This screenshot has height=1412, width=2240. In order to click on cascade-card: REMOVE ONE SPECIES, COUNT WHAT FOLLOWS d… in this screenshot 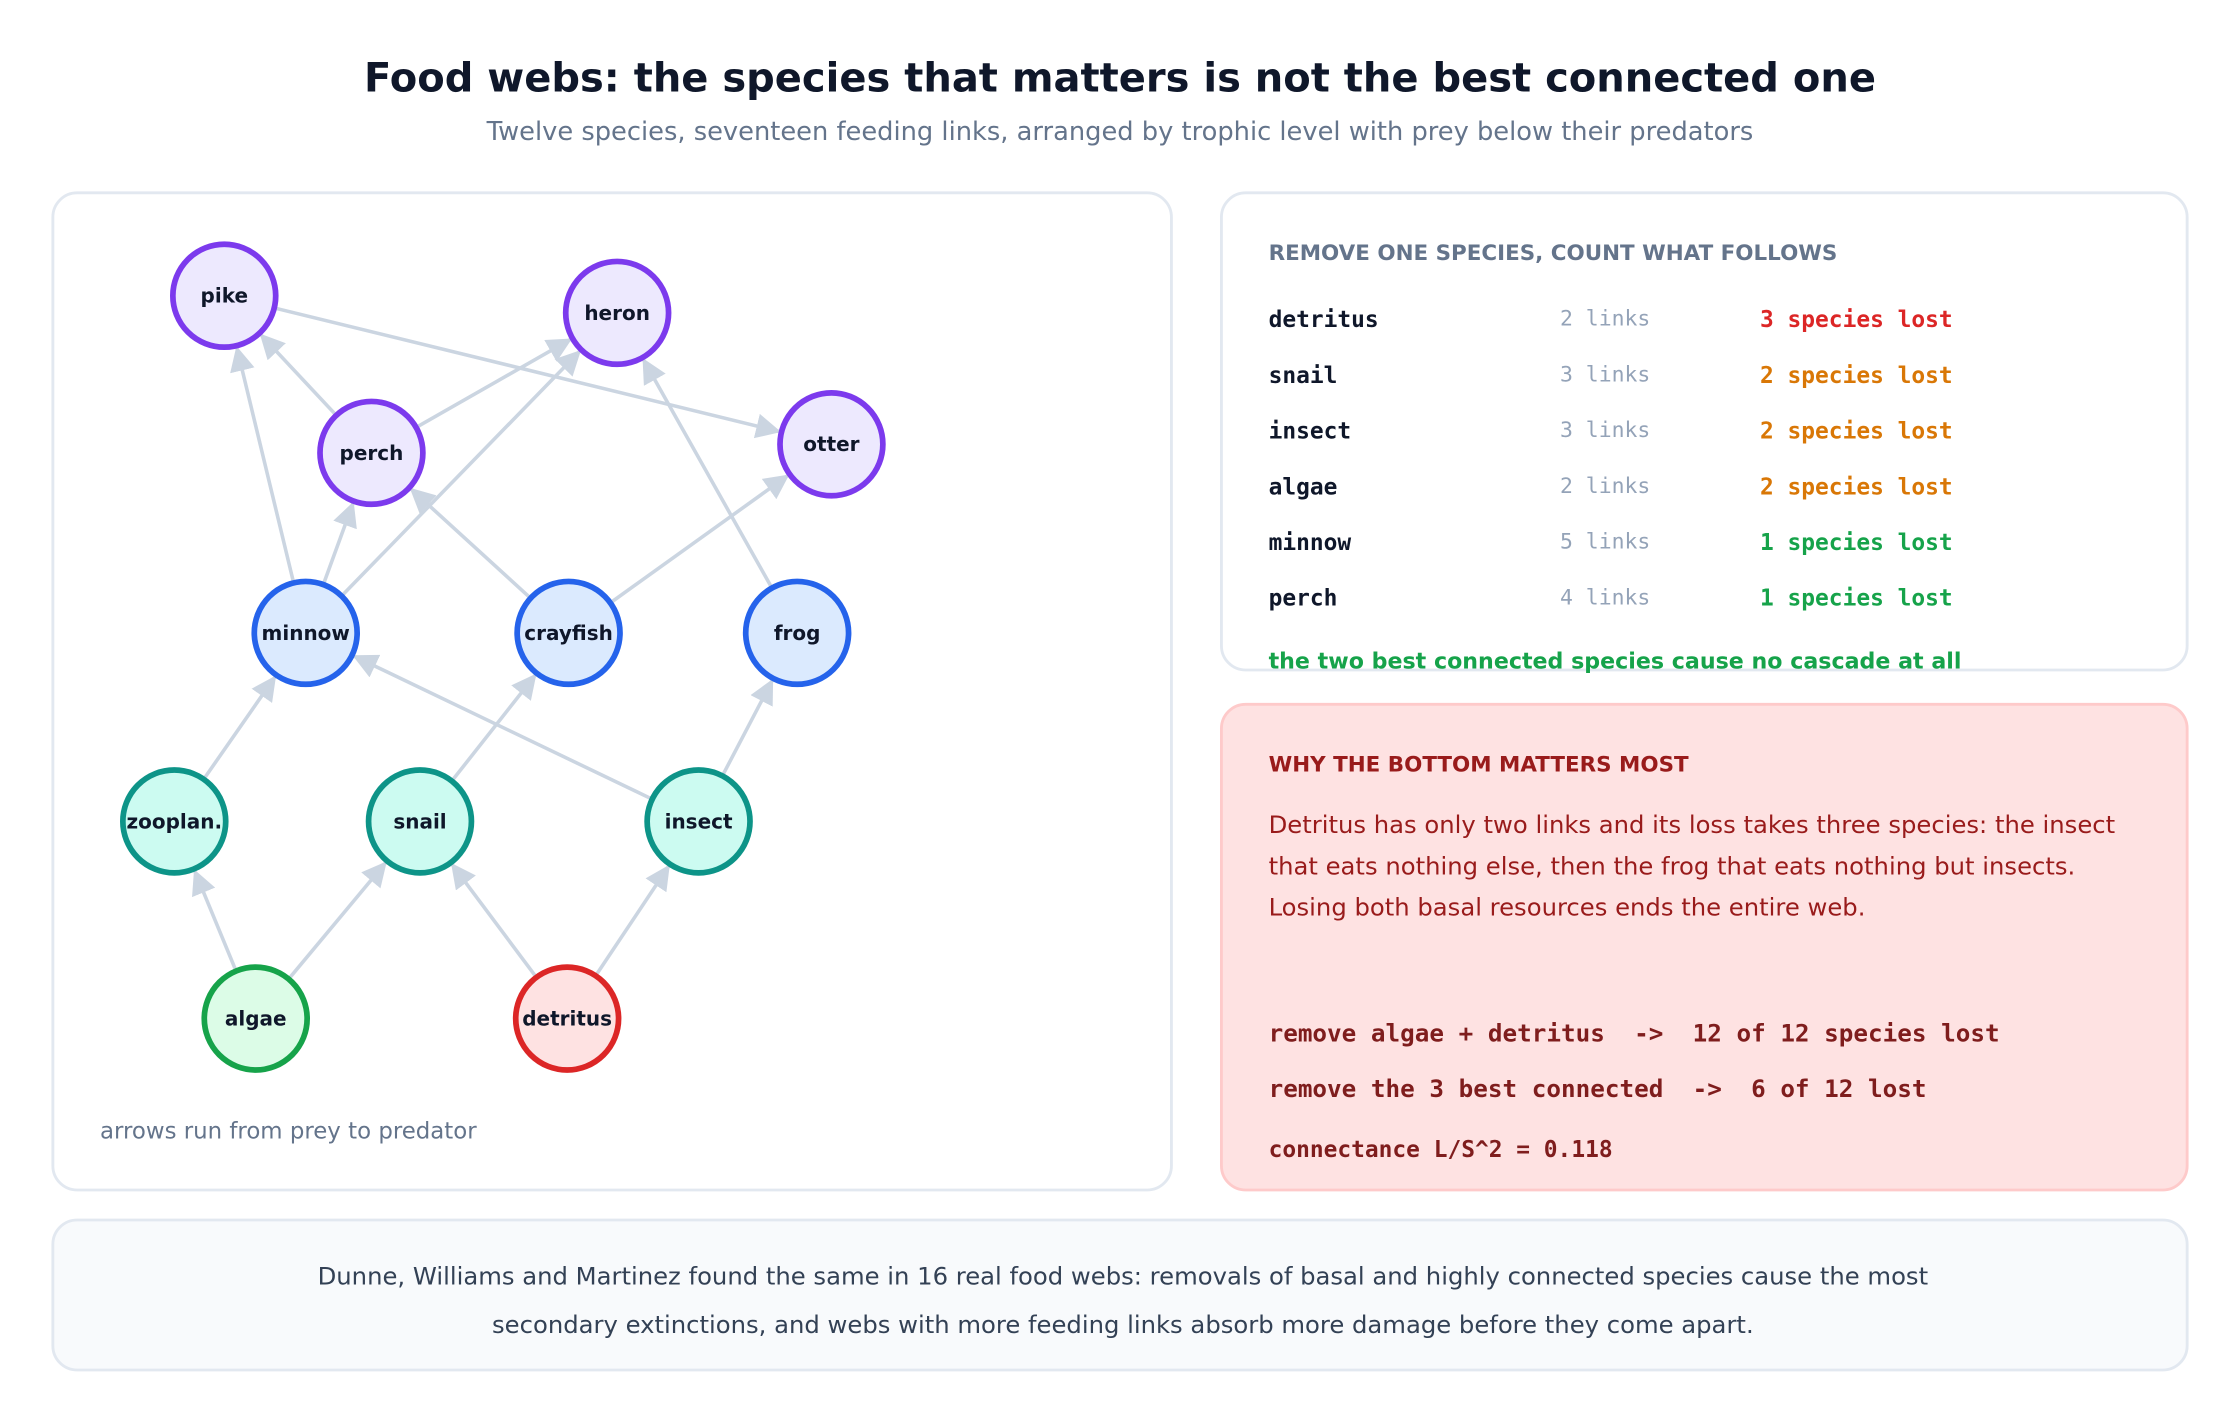, I will do `click(1704, 432)`.